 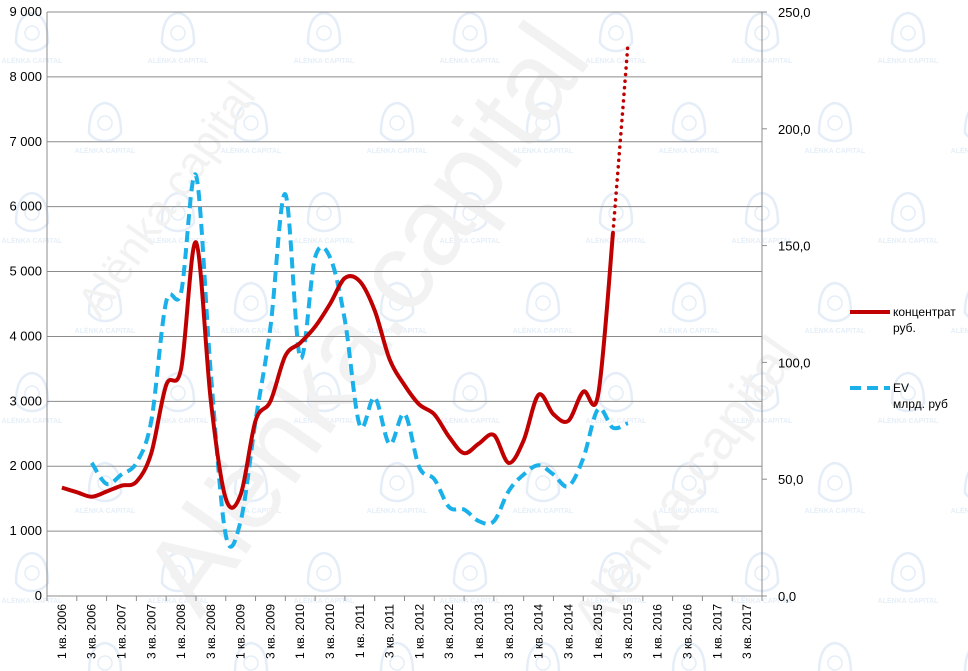 What do you see at coordinates (920, 404) in the screenshot?
I see `legend-label: млрд. руб` at bounding box center [920, 404].